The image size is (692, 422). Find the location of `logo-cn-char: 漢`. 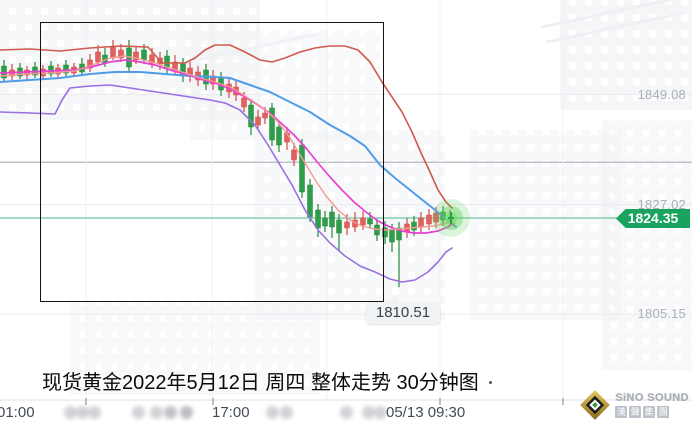

logo-cn-char: 漢 is located at coordinates (621, 411).